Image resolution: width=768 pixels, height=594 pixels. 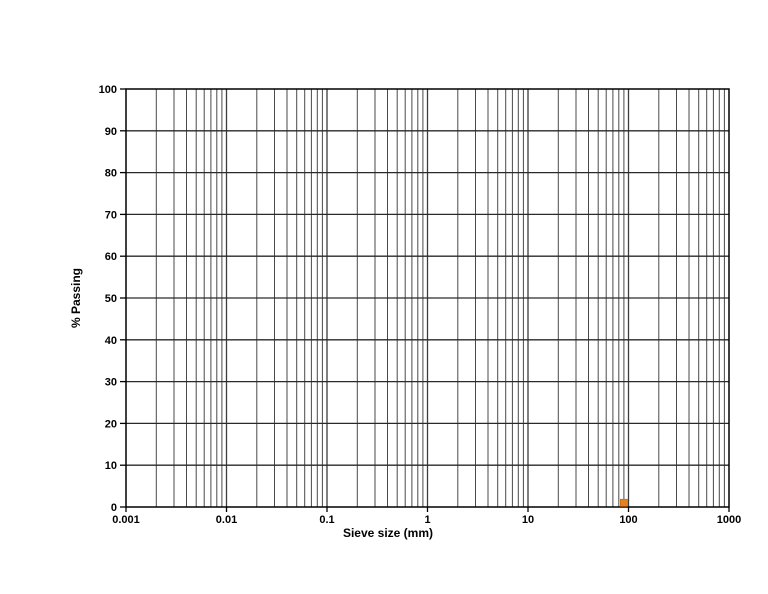 I want to click on y-tick-label: 50, so click(x=111, y=299).